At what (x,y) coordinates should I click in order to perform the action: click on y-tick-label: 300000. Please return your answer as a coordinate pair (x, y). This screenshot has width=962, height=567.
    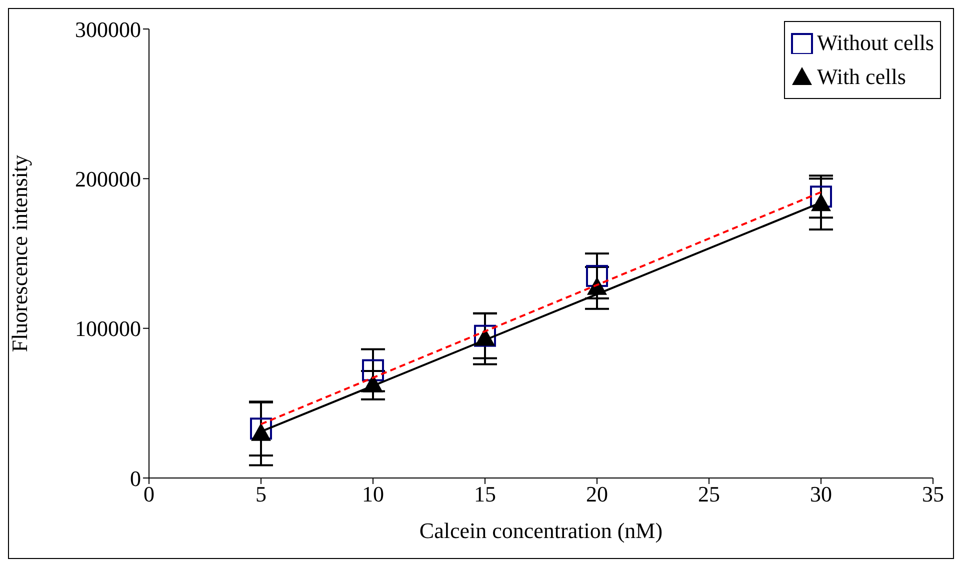
    Looking at the image, I should click on (108, 29).